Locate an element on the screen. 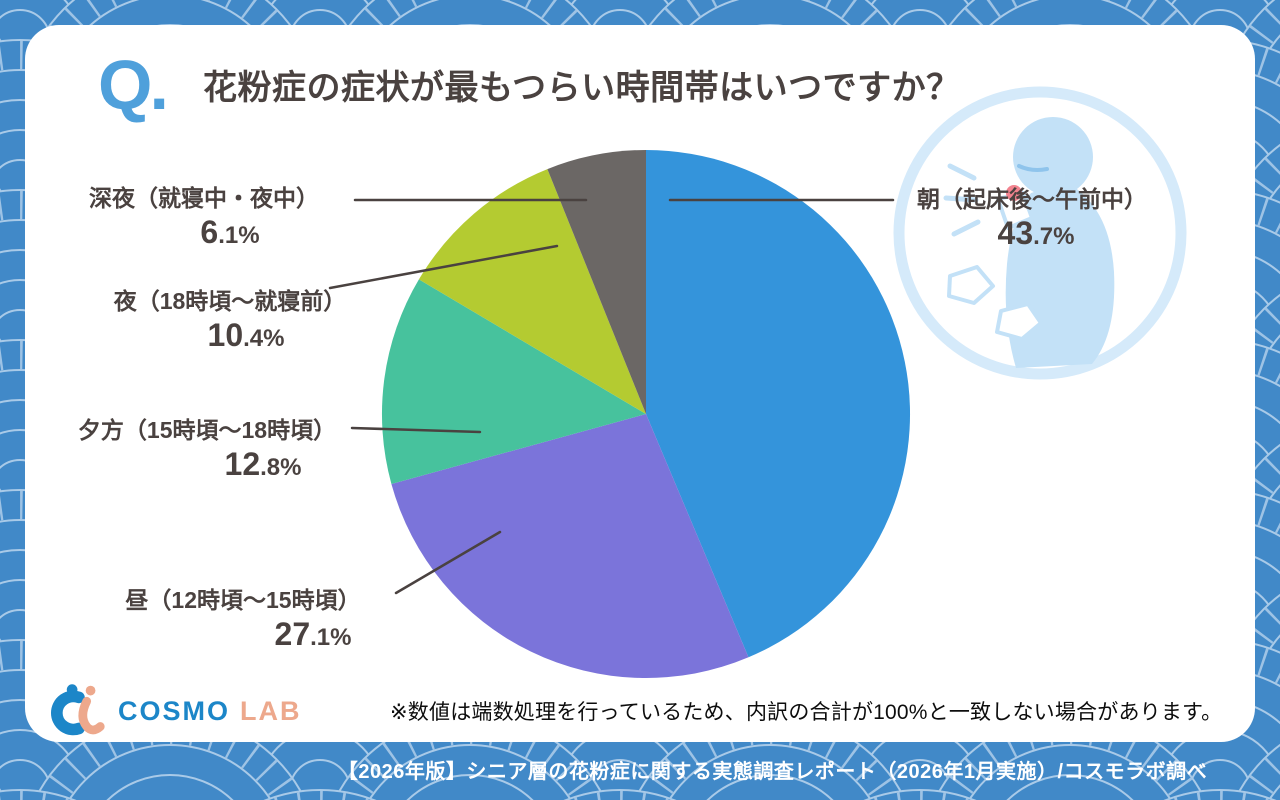 This screenshot has height=800, width=1280. callout-evening: 夕方（15時頃～18時頃） 12.8% is located at coordinates (207, 451).